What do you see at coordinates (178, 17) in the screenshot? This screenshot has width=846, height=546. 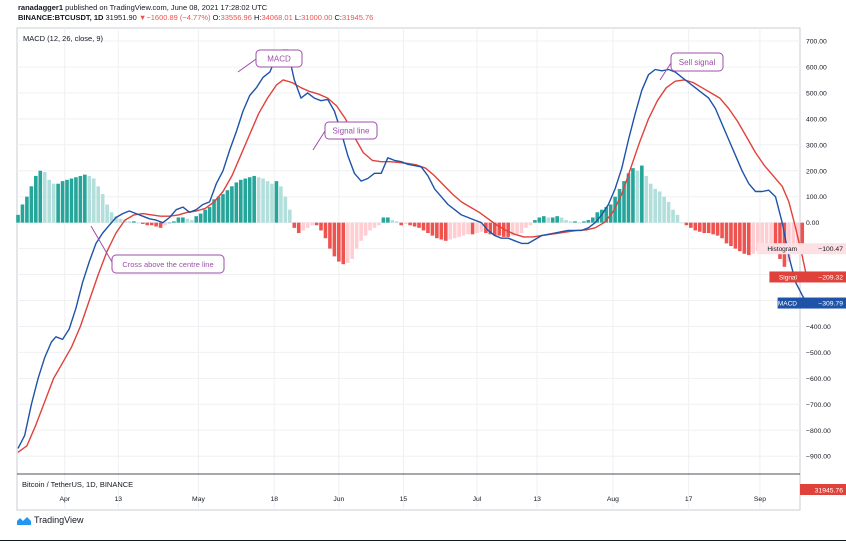 I see `price-change: −1600.89 (−4.77%)` at bounding box center [178, 17].